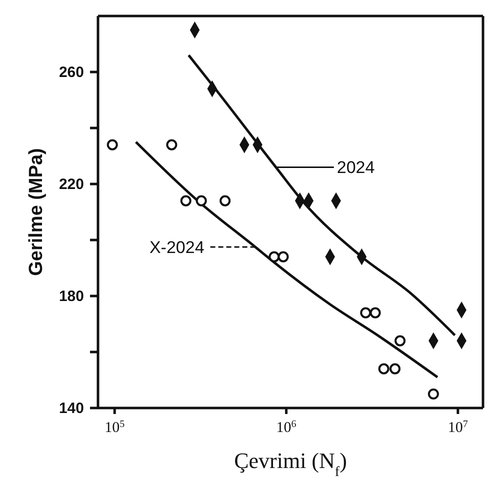 The height and width of the screenshot is (496, 501). Describe the element at coordinates (71, 184) in the screenshot. I see `y-tick-label: 220` at that location.